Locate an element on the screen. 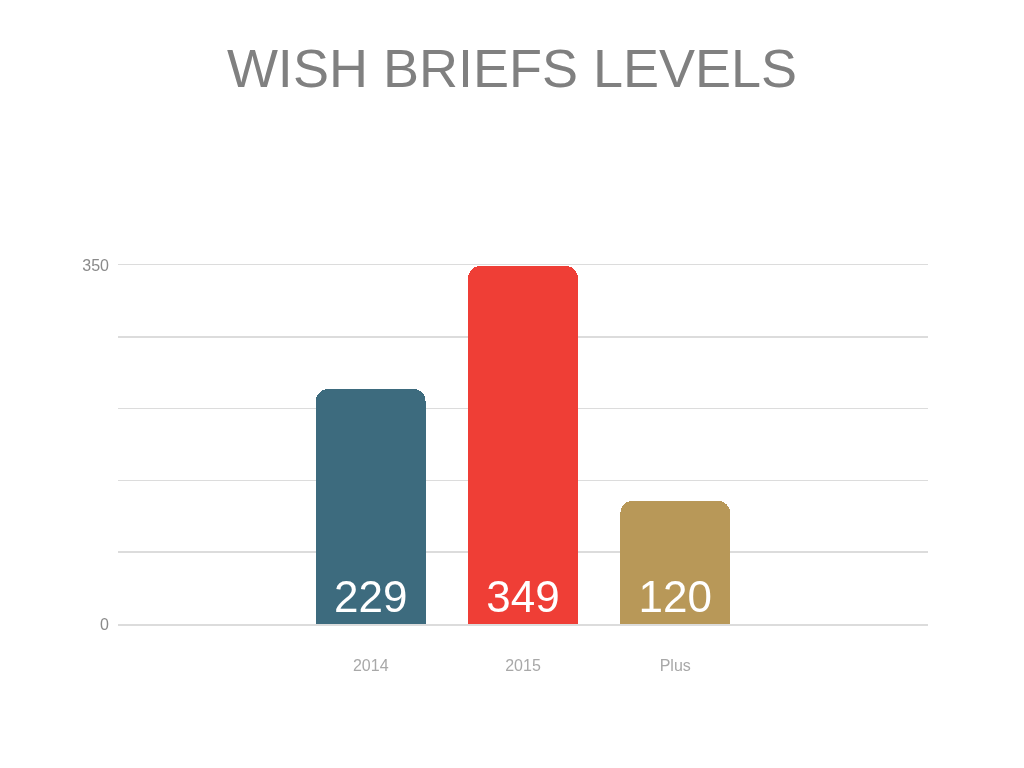 Image resolution: width=1024 pixels, height=768 pixels. data-label: 120 is located at coordinates (675, 596).